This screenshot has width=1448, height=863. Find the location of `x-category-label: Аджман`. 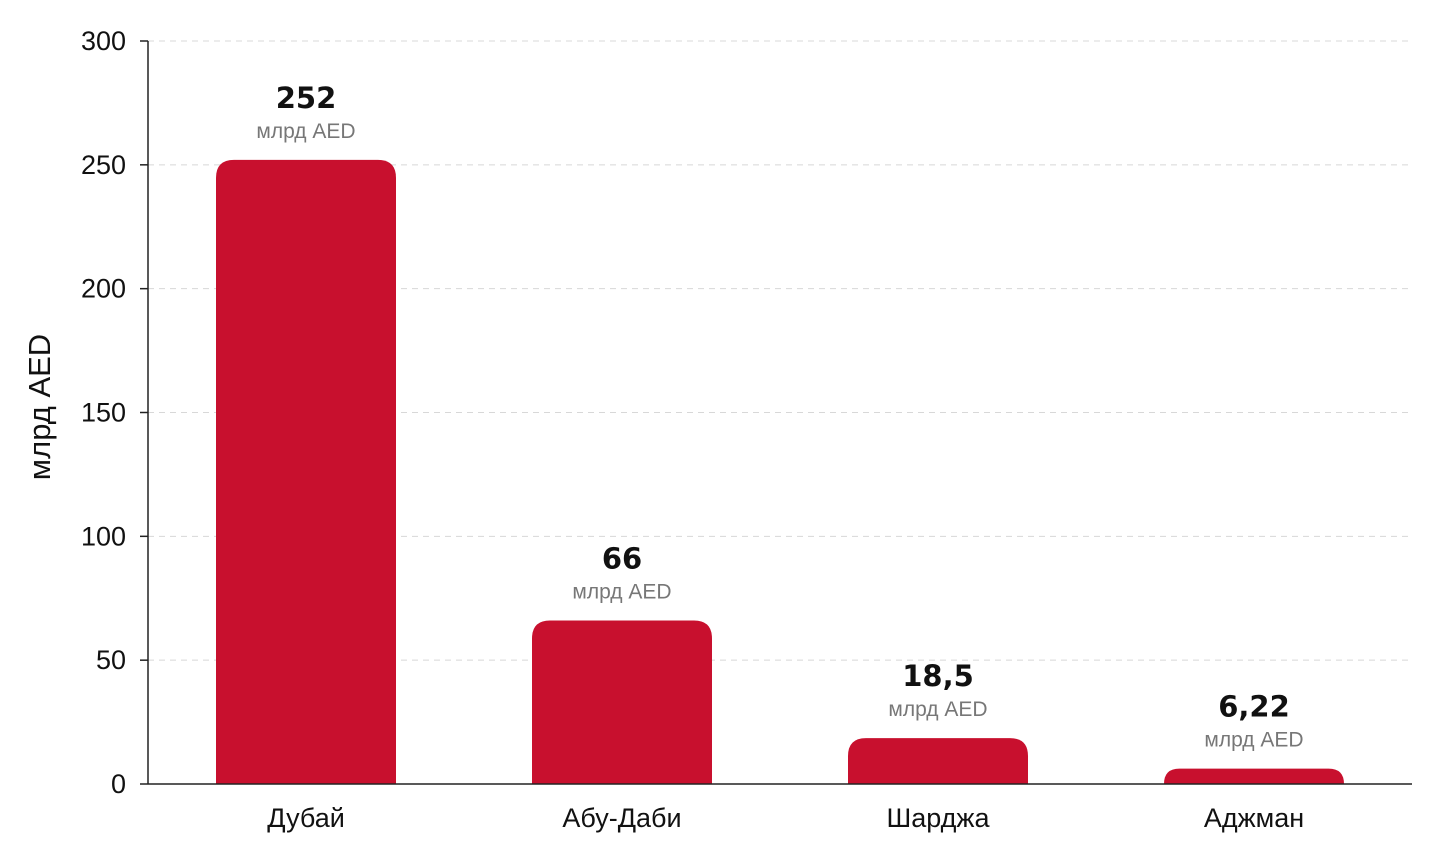

x-category-label: Аджман is located at coordinates (1254, 818).